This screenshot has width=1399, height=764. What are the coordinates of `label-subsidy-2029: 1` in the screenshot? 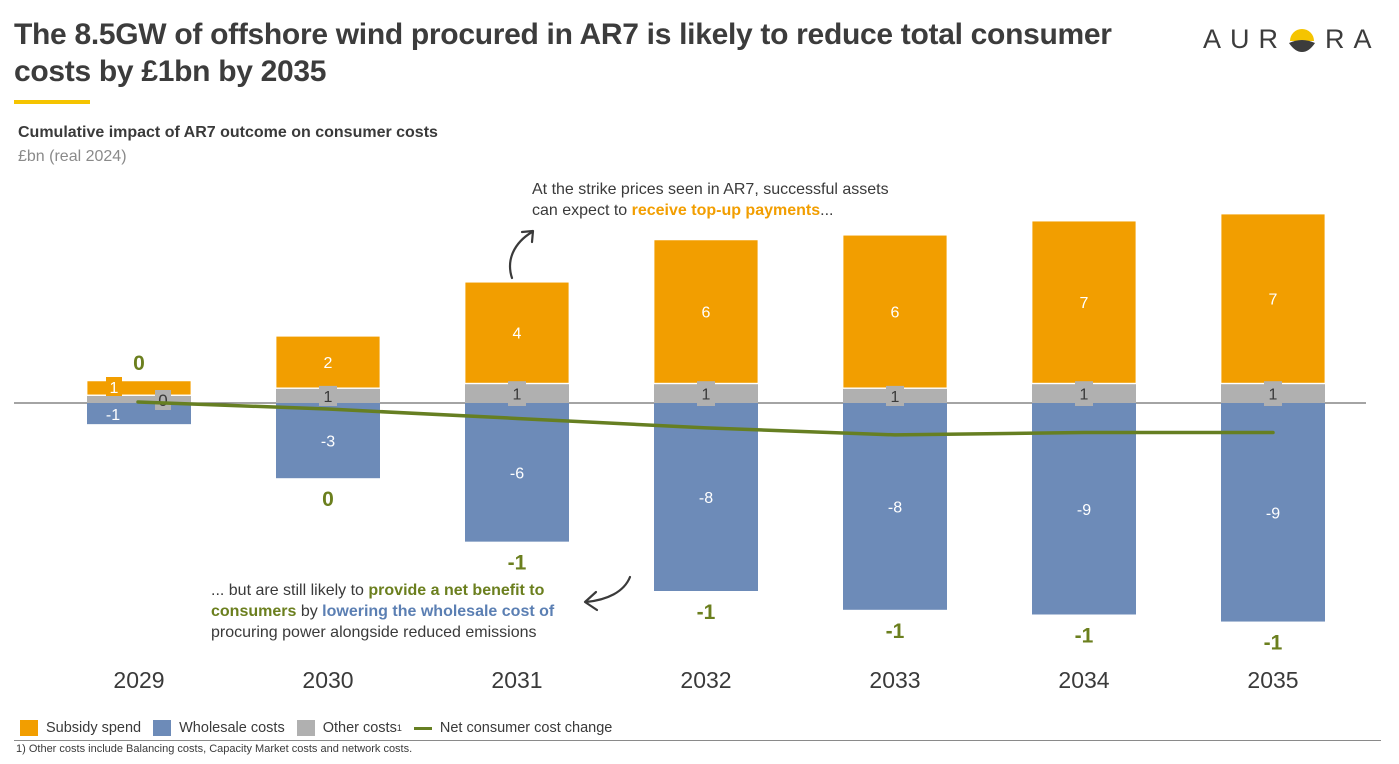 It's located at (114, 388).